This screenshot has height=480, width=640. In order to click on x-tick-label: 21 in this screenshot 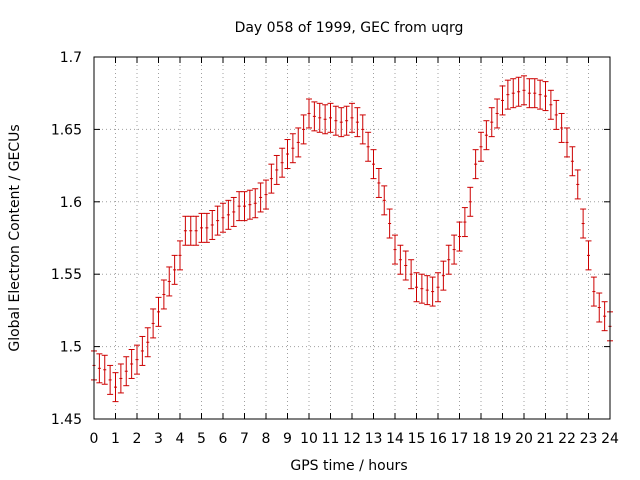, I will do `click(546, 439)`.